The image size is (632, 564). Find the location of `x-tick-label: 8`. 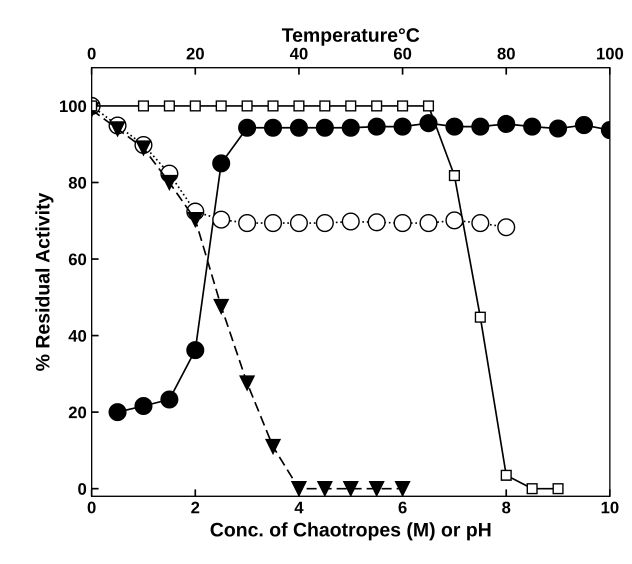

x-tick-label: 8 is located at coordinates (506, 508).